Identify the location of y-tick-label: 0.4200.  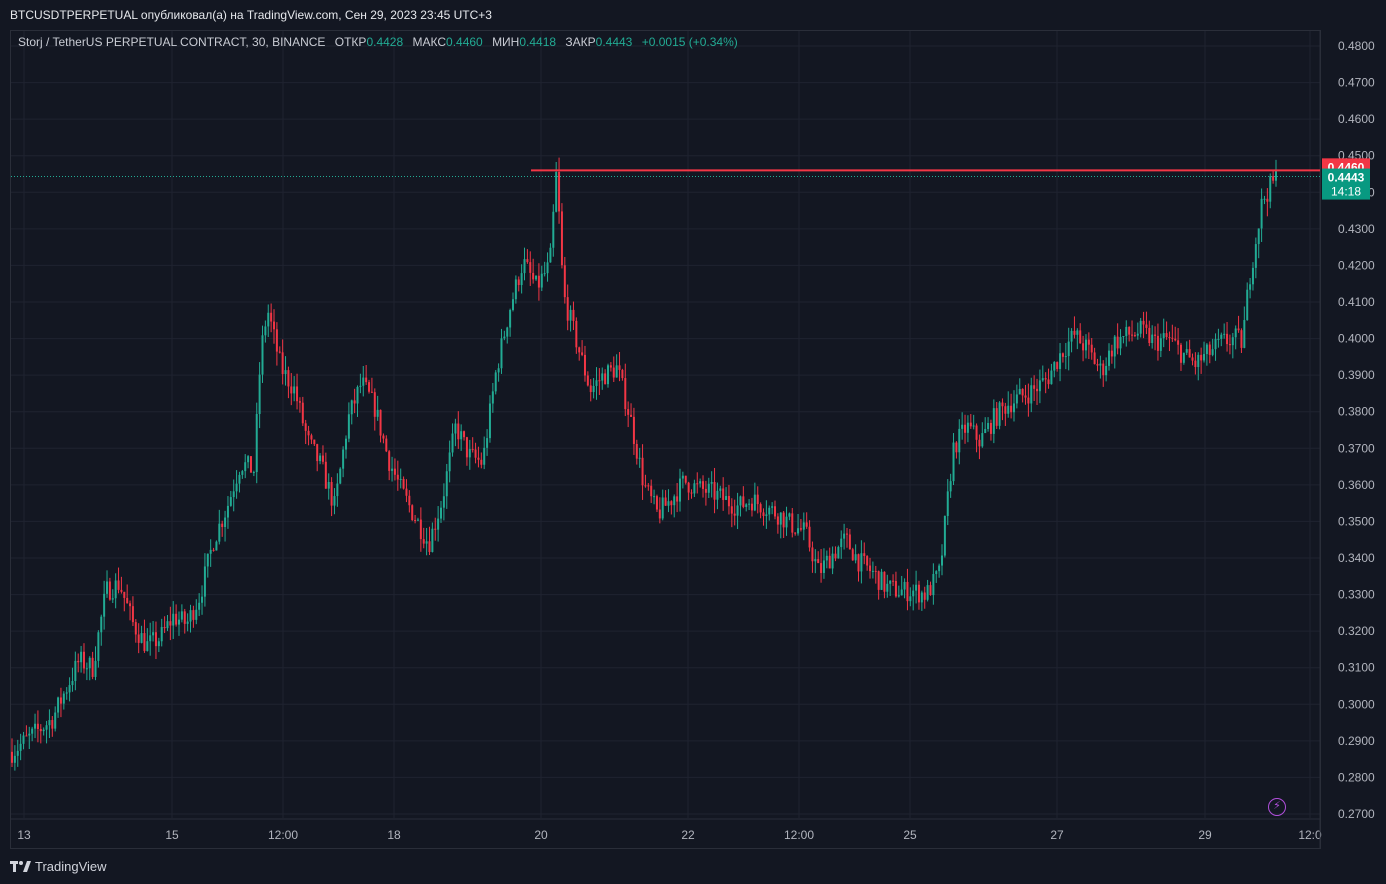
(1356, 265).